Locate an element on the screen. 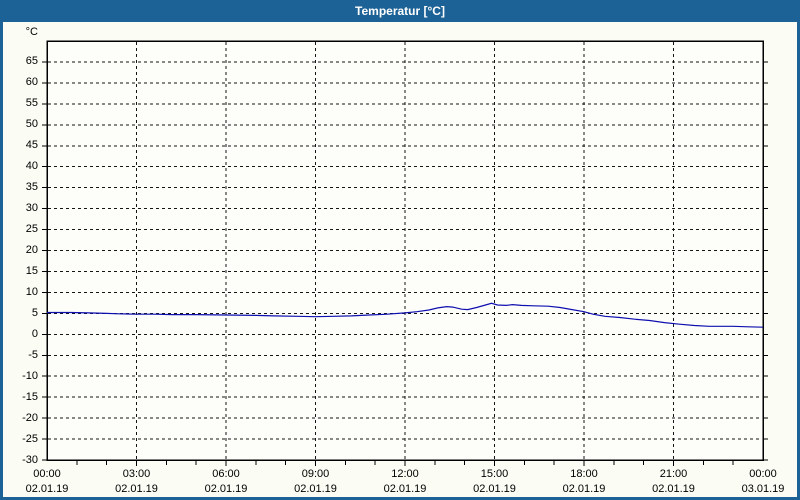 The width and height of the screenshot is (800, 500). title-bar: Temperatur [°C] is located at coordinates (400, 11).